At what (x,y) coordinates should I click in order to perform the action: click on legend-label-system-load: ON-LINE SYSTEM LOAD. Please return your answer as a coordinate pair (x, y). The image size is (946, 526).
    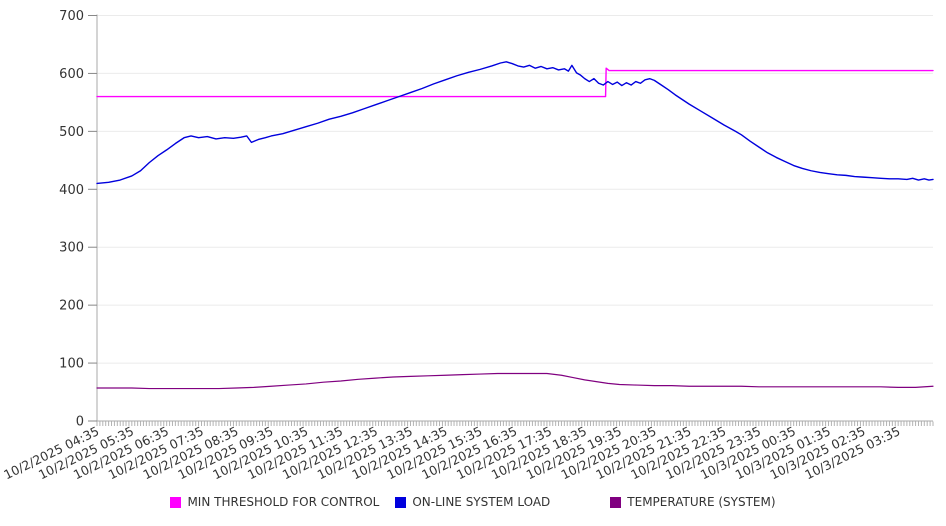
    Looking at the image, I should click on (481, 502).